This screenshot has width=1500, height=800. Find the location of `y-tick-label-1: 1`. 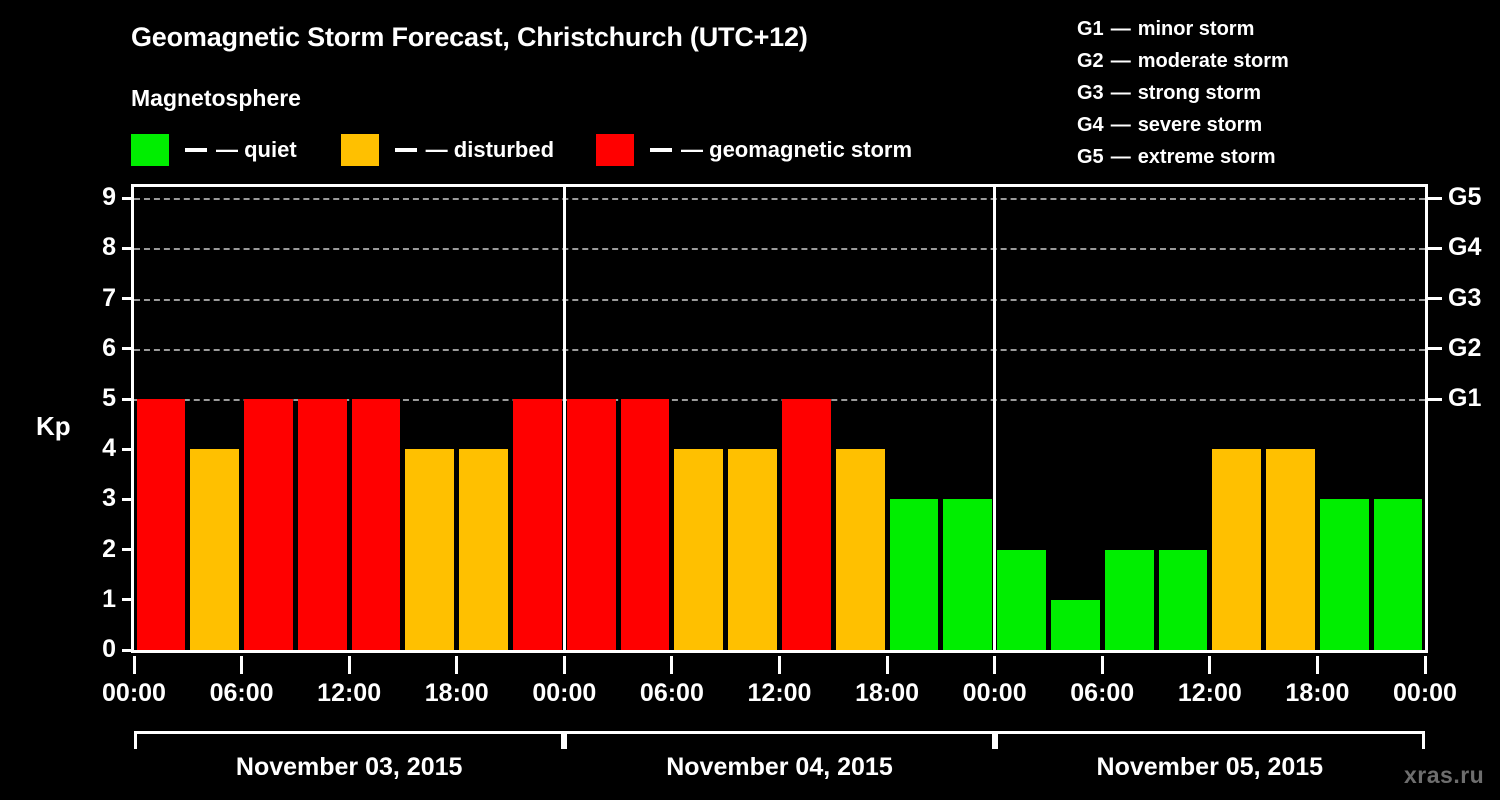

y-tick-label-1: 1 is located at coordinates (109, 598).